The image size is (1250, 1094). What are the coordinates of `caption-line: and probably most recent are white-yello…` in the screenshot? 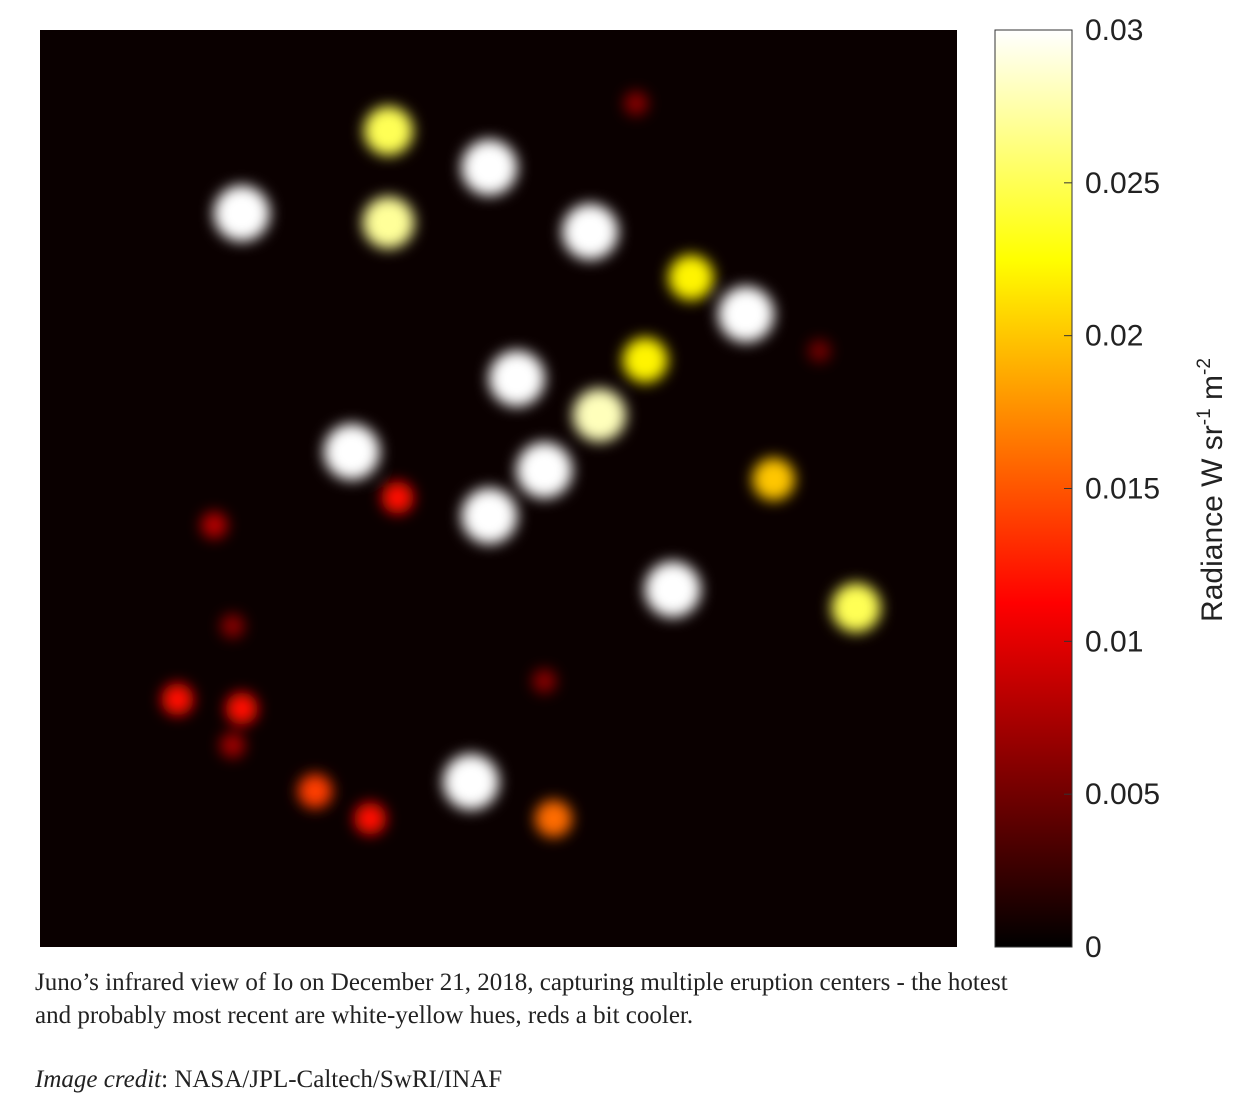 It's located at (364, 1015).